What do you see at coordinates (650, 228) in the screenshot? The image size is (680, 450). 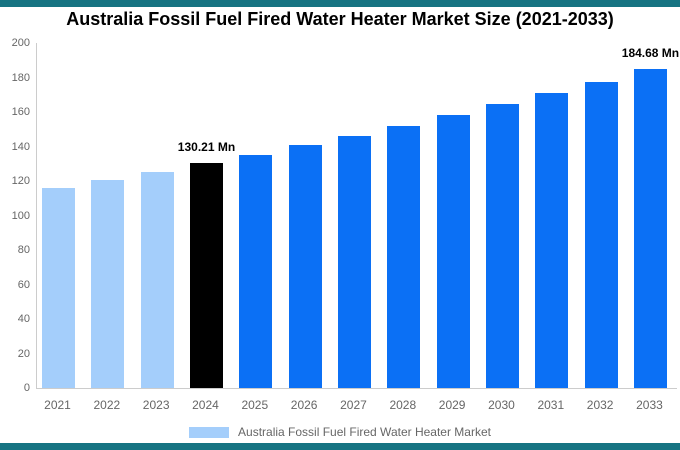 I see `bar-2033` at bounding box center [650, 228].